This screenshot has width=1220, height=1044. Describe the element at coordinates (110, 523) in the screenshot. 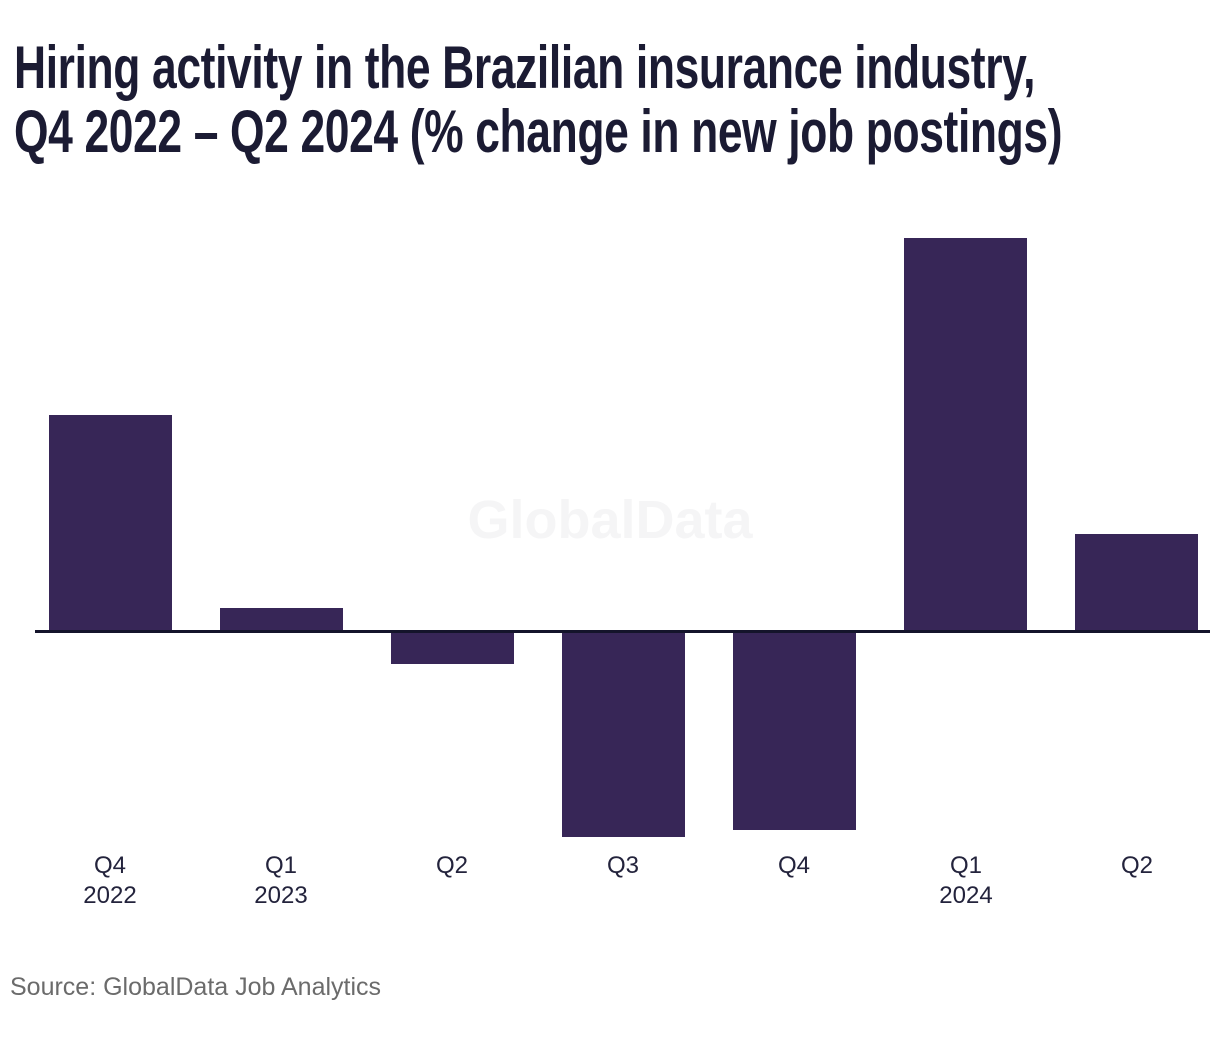

I see `bar-q4-2022` at that location.